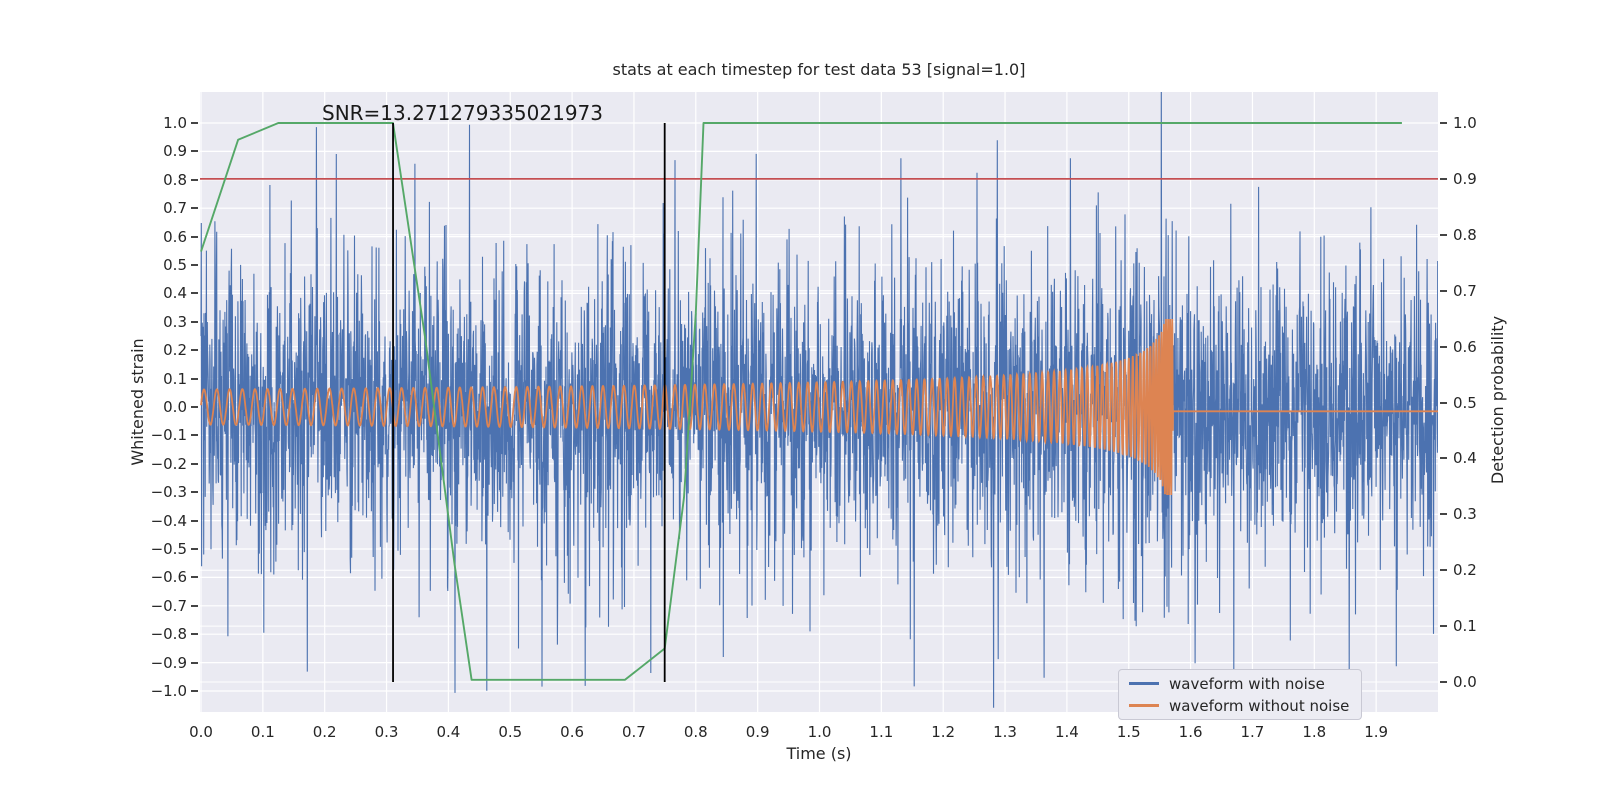  I want to click on y-right-tick-label: 0.3, so click(1465, 514).